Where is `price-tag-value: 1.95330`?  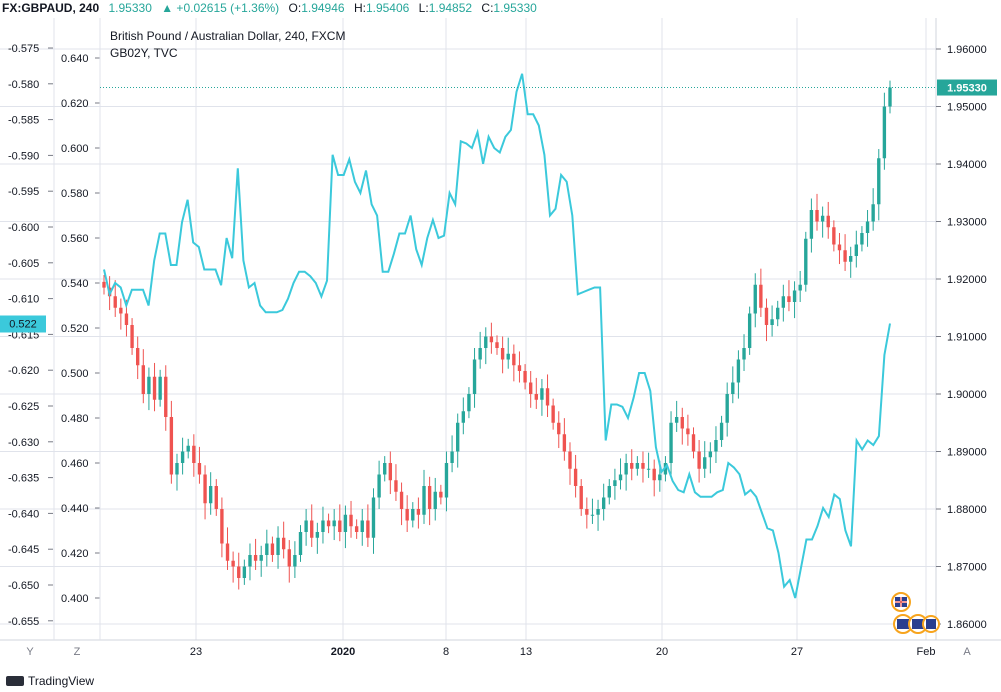
price-tag-value: 1.95330 is located at coordinates (967, 89).